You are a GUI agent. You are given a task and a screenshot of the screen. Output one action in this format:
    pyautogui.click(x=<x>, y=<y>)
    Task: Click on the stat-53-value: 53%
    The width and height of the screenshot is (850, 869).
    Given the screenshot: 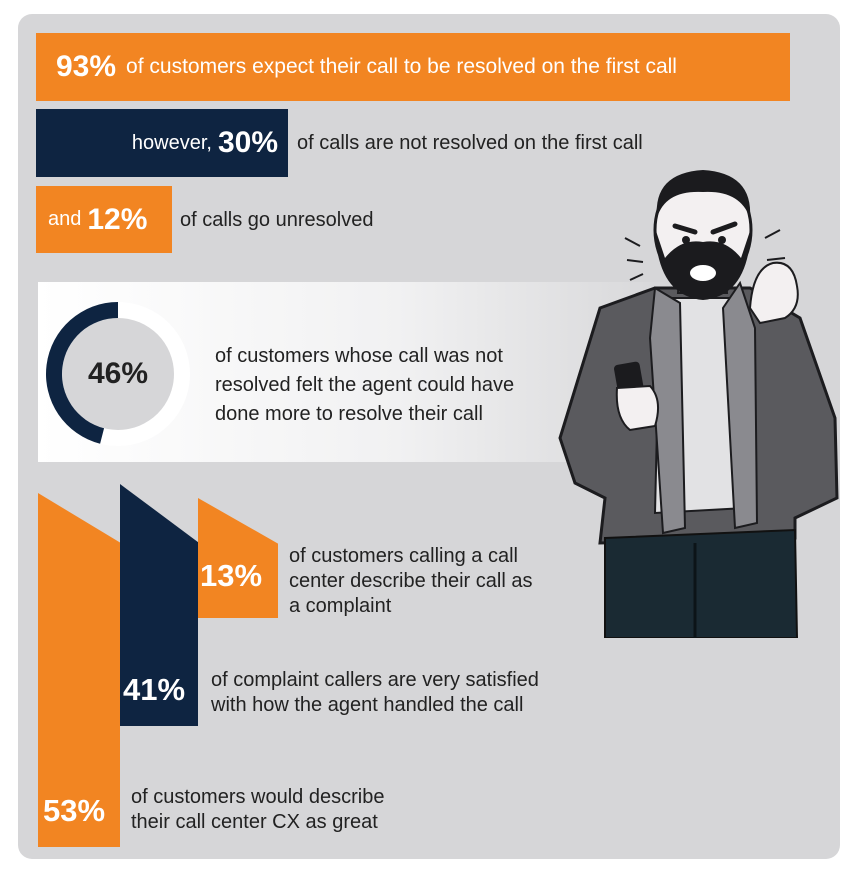 What is the action you would take?
    pyautogui.click(x=74, y=810)
    